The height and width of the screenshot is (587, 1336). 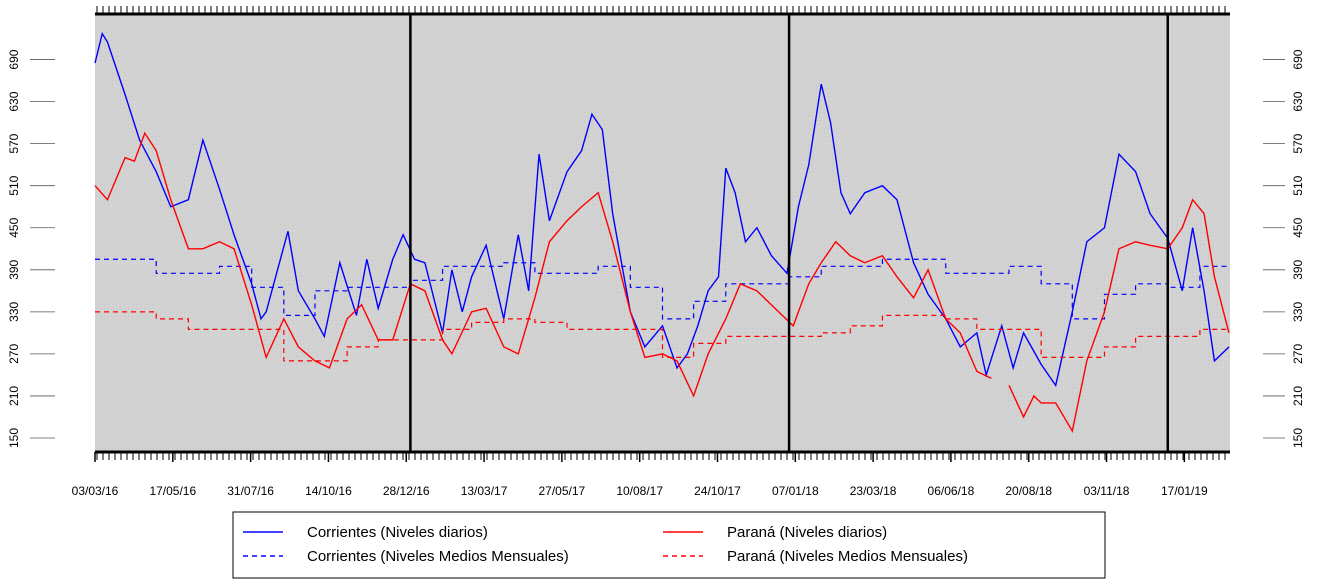 What do you see at coordinates (1298, 59) in the screenshot?
I see `y2-tick-label: 690` at bounding box center [1298, 59].